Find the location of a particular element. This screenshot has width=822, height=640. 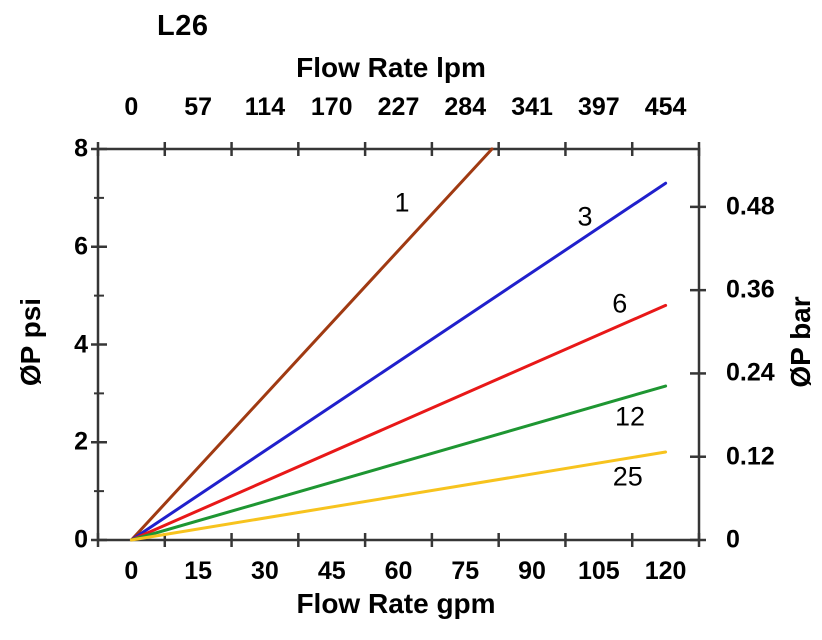

top-tick-label: 454 is located at coordinates (665, 107).